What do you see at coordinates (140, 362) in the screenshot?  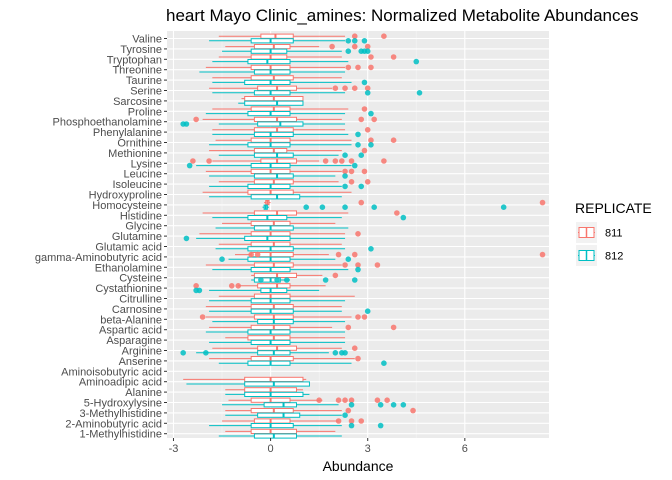 I see `category-label: Anserine` at bounding box center [140, 362].